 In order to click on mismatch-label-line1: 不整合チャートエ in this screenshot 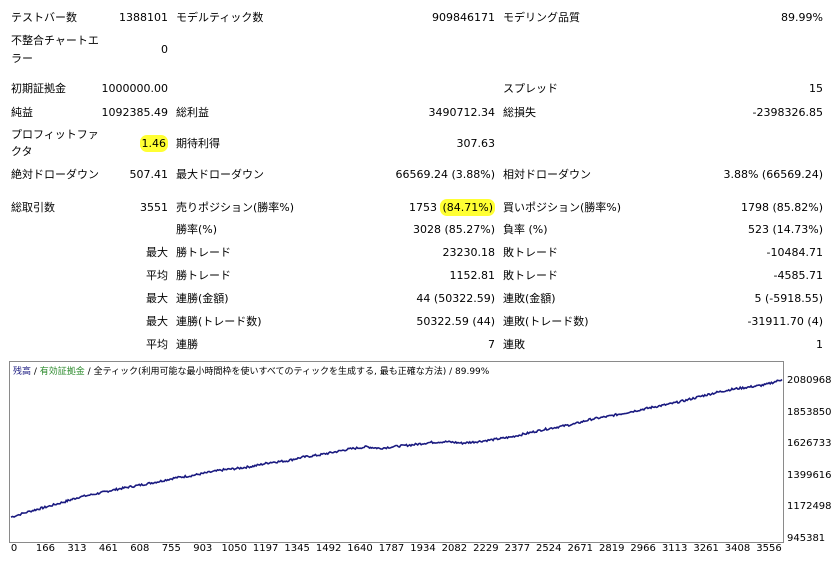, I will do `click(55, 40)`.